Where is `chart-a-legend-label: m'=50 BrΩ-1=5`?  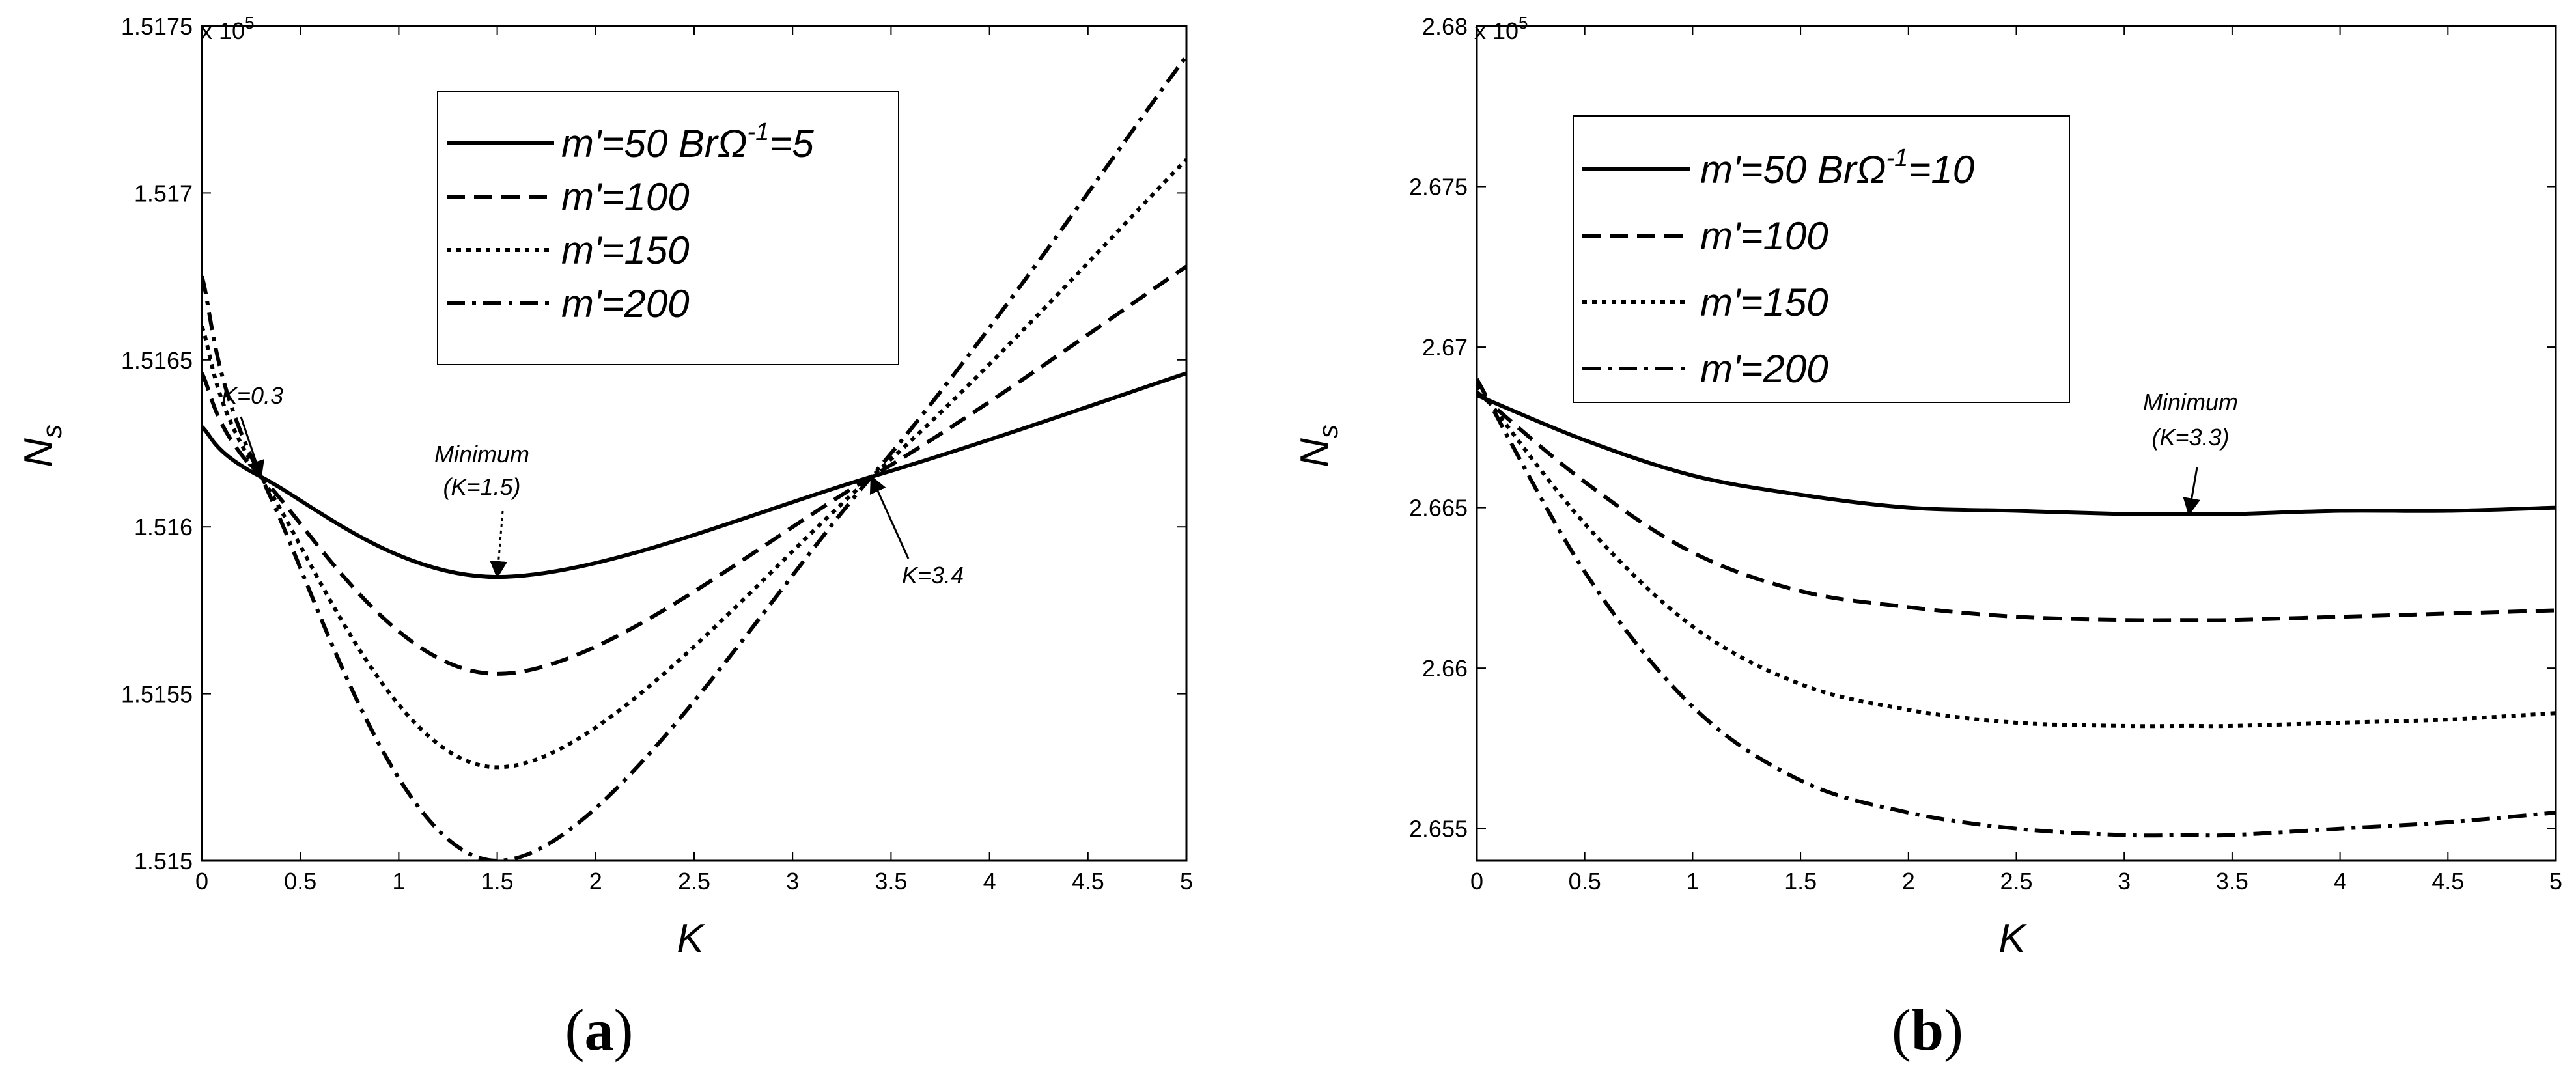
chart-a-legend-label: m'=50 BrΩ-1=5 is located at coordinates (688, 141).